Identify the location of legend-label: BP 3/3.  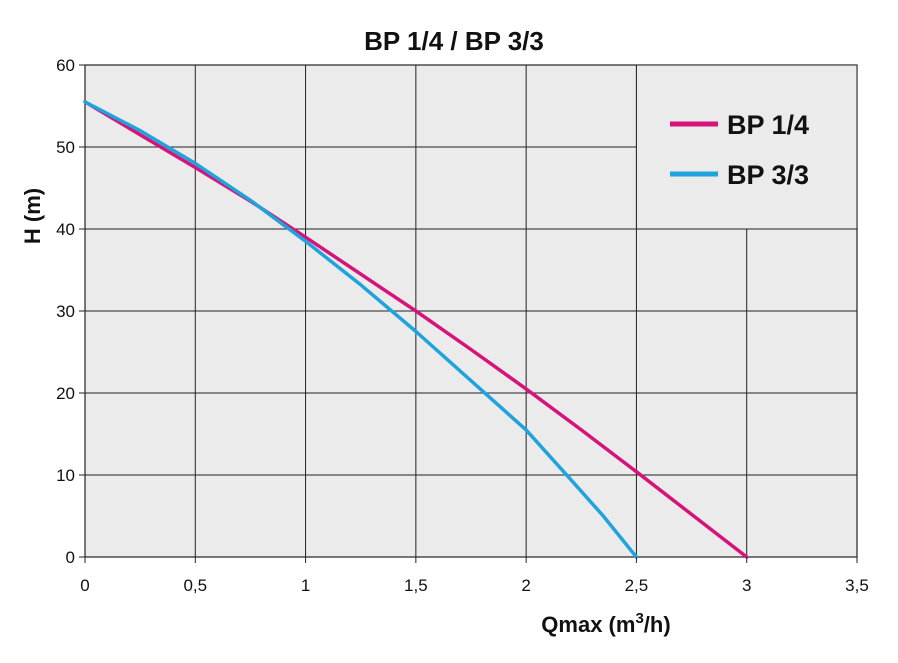
(768, 175).